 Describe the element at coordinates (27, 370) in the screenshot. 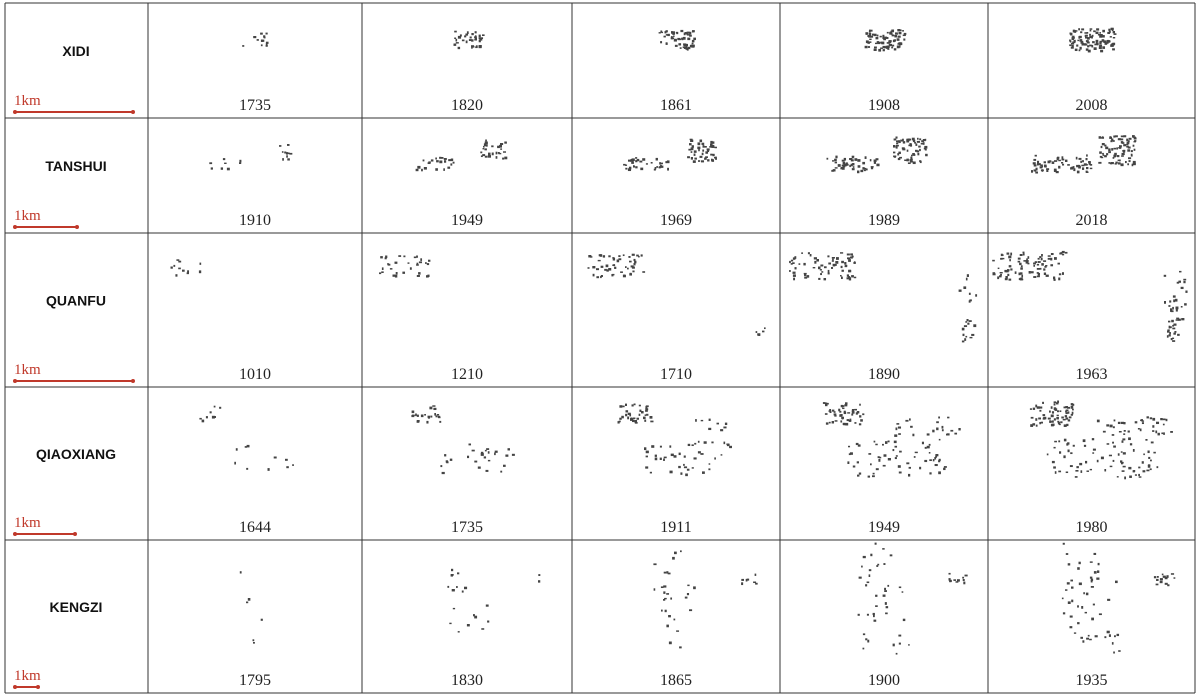

I see `scale-label: 1km` at that location.